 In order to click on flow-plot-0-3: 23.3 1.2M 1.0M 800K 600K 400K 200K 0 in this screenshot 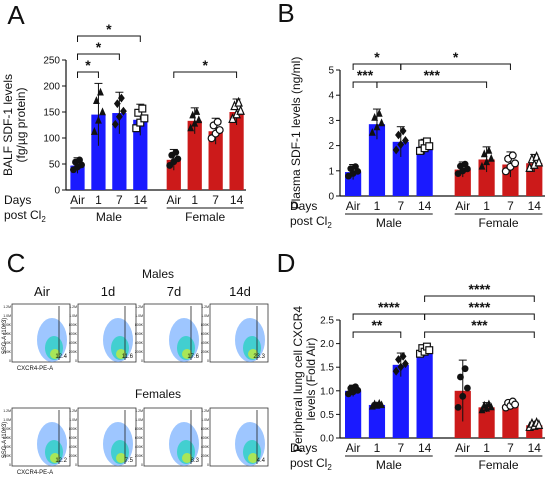, I will do `click(235, 333)`.